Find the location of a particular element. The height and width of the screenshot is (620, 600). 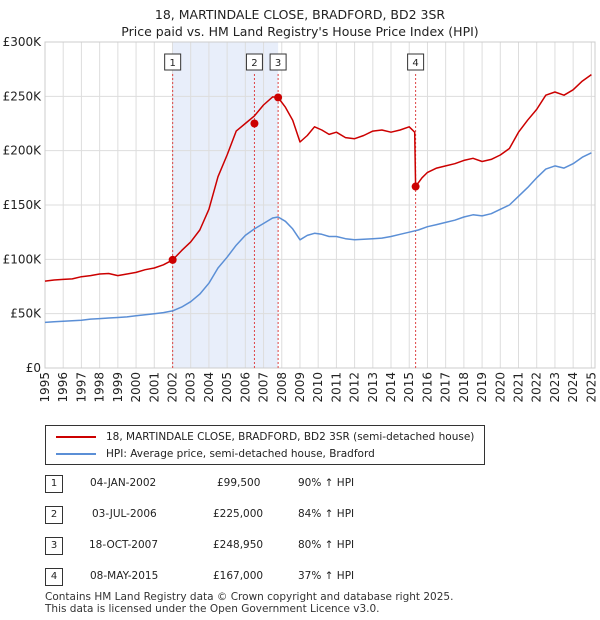

x-tick-label: 2020 is located at coordinates (500, 387).